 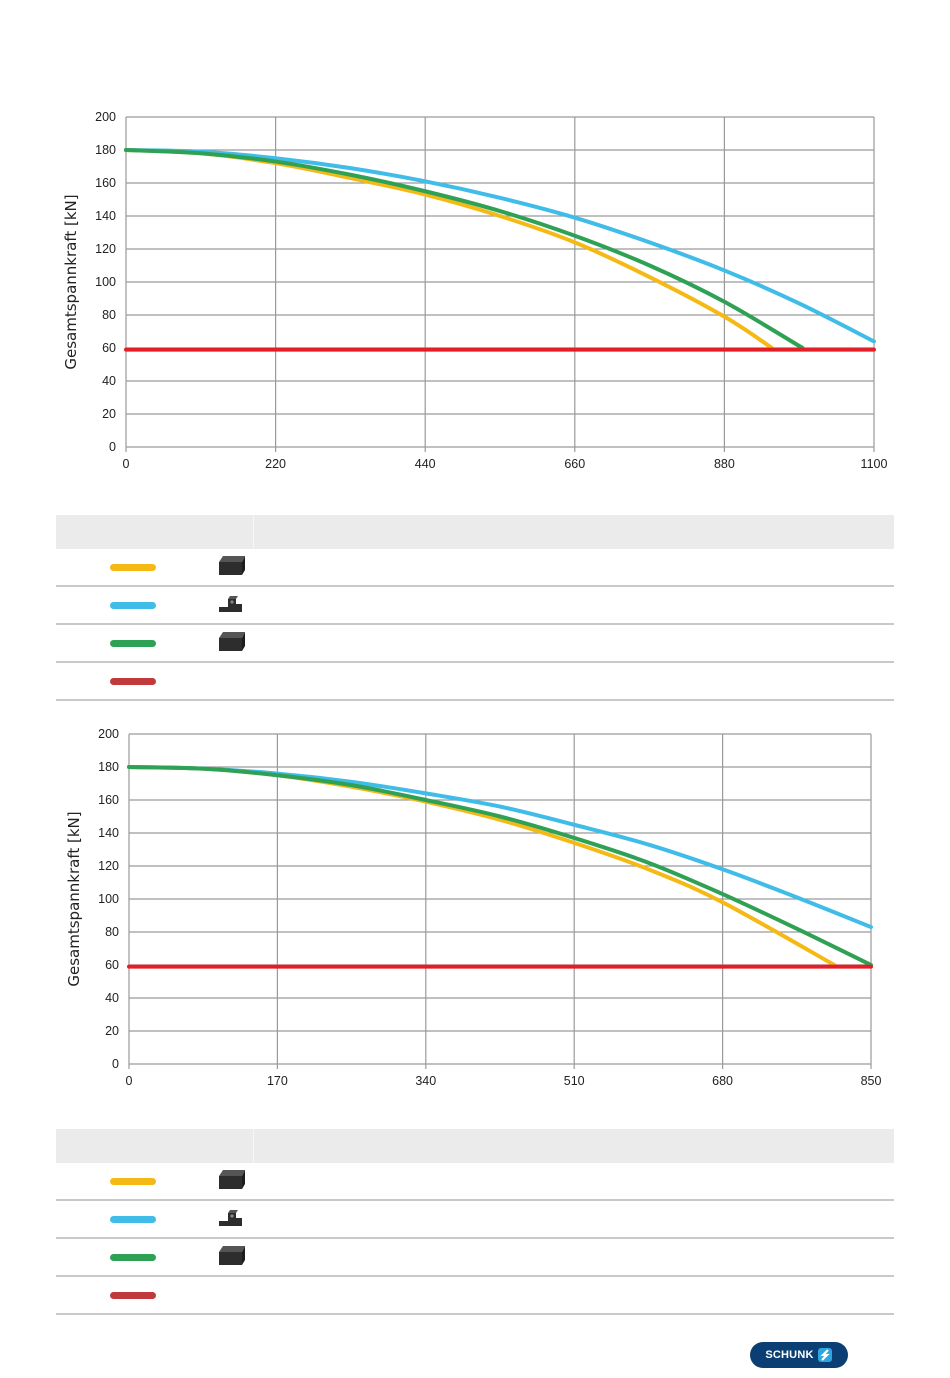 I want to click on schunk-mark-icon, so click(x=824, y=1355).